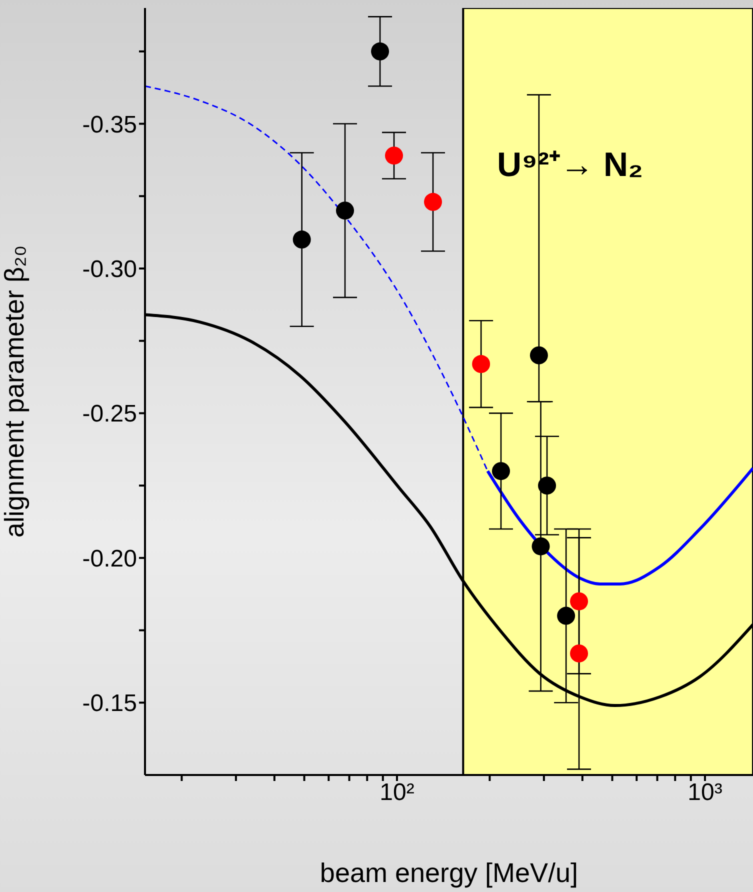 This screenshot has height=892, width=753. I want to click on y-tick-label: -0.30, so click(109, 270).